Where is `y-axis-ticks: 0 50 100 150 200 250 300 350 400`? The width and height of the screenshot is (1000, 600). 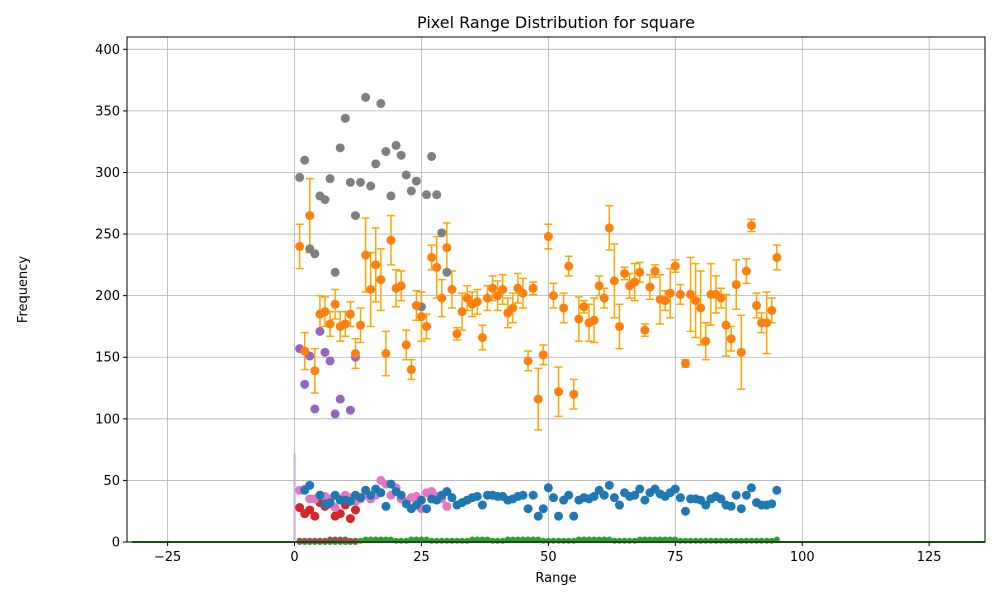
y-axis-ticks: 0 50 100 150 200 250 300 350 400 is located at coordinates (111, 297).